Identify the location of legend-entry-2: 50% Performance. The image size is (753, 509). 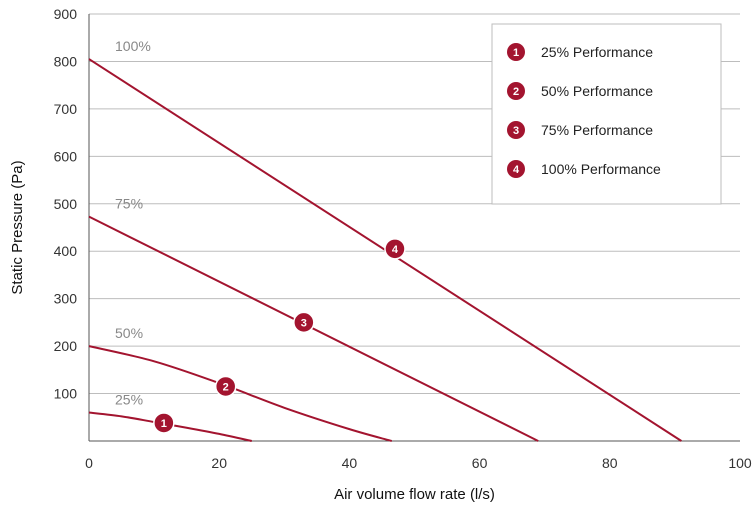
(597, 91).